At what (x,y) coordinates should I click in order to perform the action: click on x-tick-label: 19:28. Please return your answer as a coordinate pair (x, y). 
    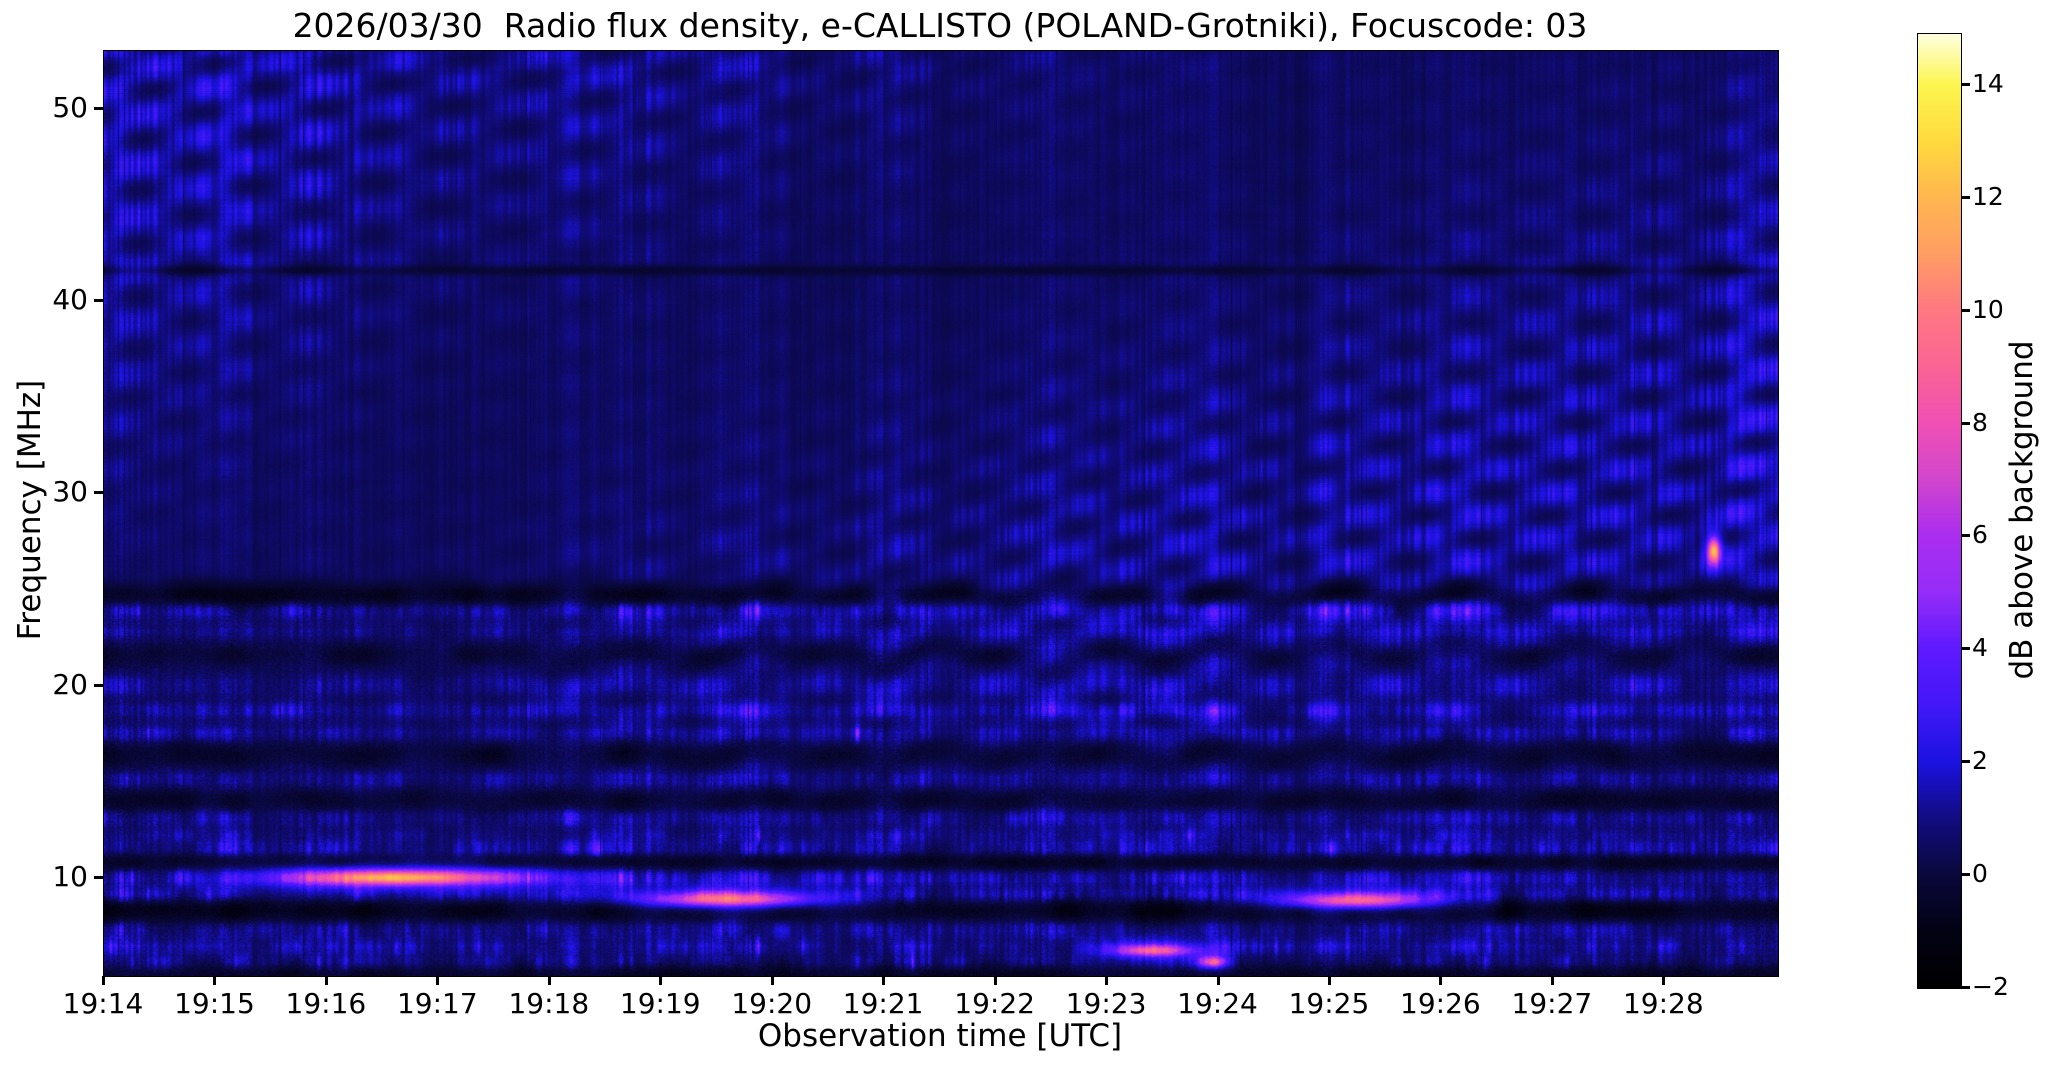
    Looking at the image, I should click on (1663, 1003).